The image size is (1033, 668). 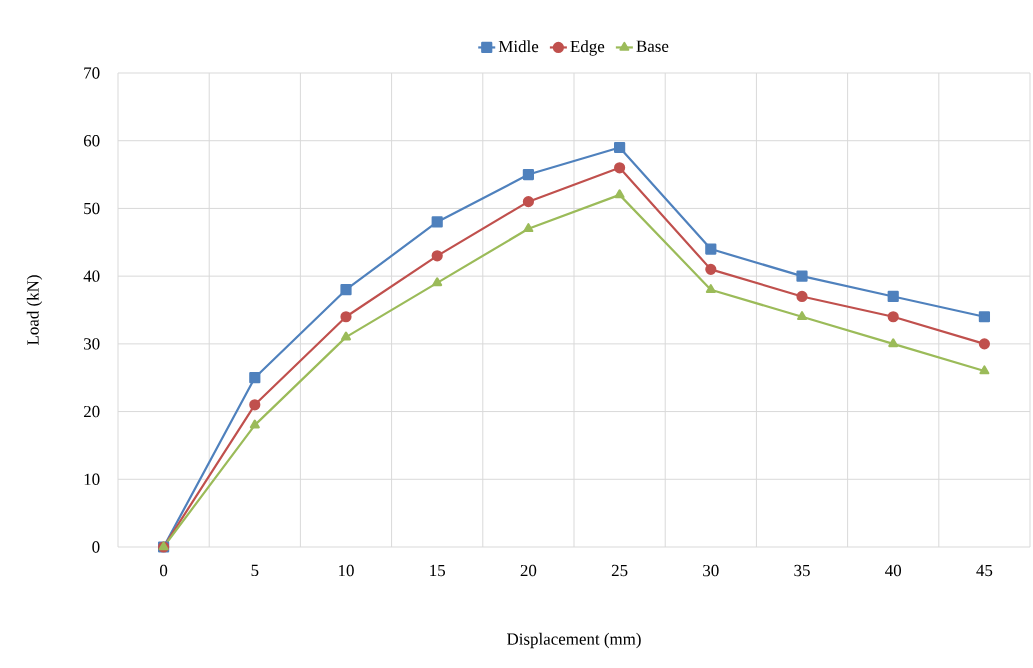 What do you see at coordinates (92, 208) in the screenshot?
I see `y-tick-label: 50` at bounding box center [92, 208].